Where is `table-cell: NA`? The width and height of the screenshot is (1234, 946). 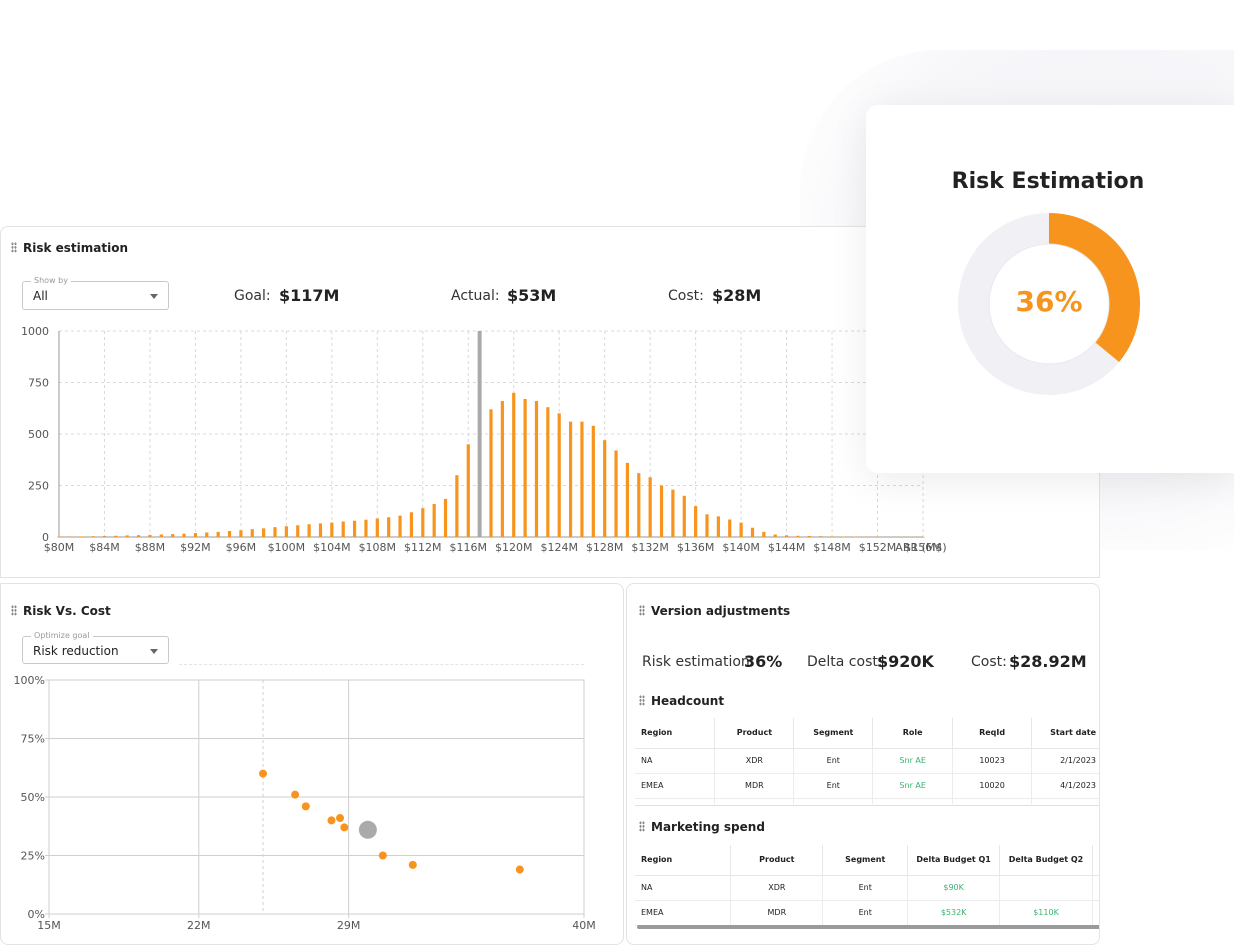
table-cell: NA is located at coordinates (683, 888).